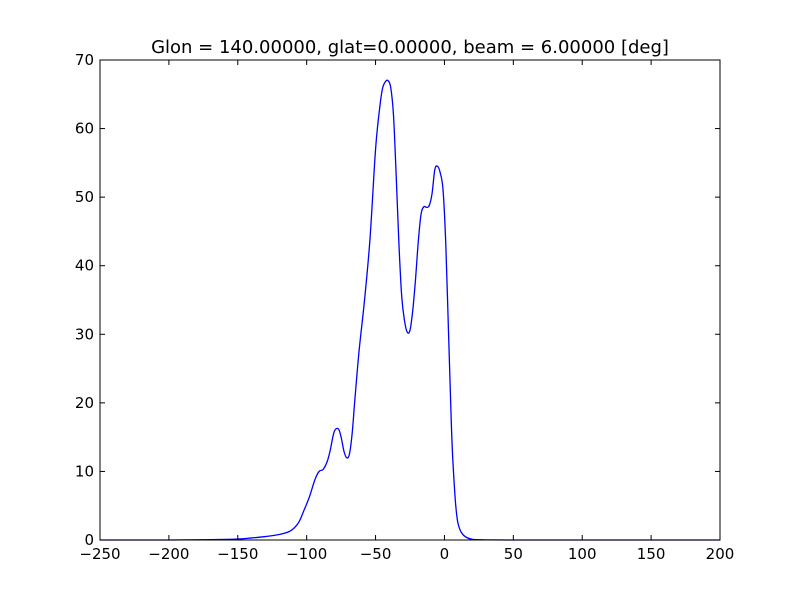 This screenshot has width=800, height=600. Describe the element at coordinates (84, 471) in the screenshot. I see `y-tick-label: 10` at that location.